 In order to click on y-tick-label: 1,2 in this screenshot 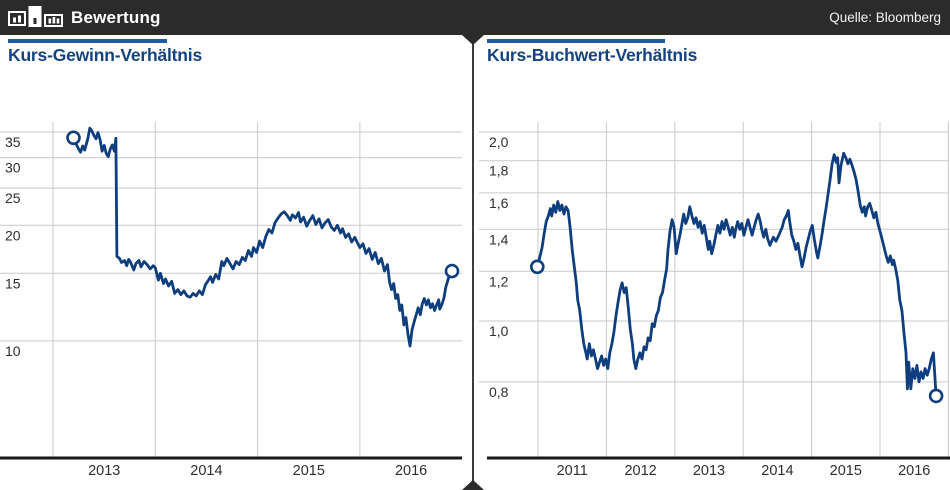, I will do `click(499, 281)`.